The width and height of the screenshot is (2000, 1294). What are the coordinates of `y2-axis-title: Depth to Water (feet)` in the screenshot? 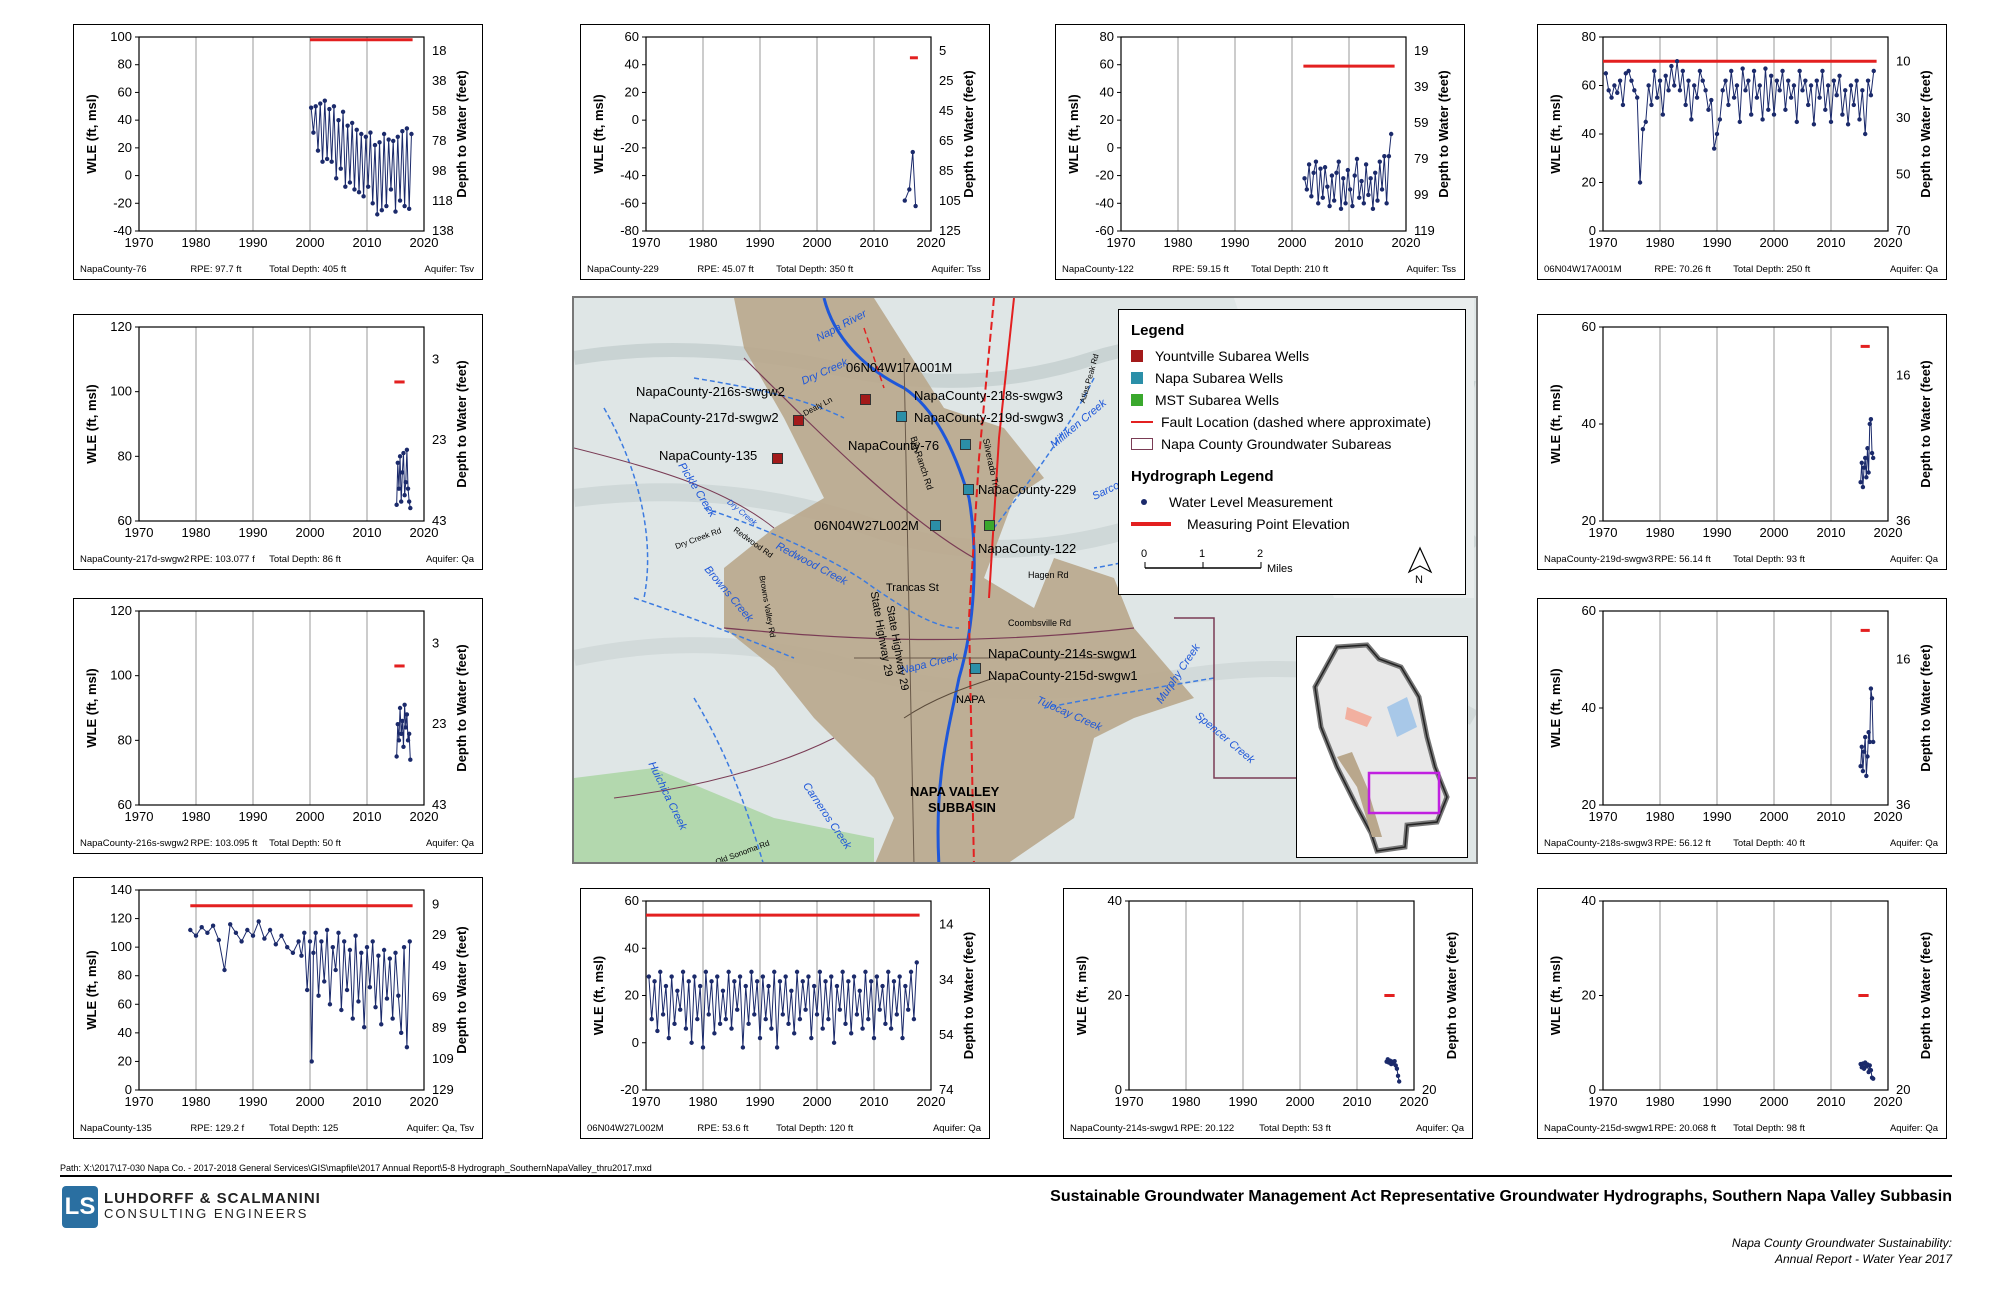 It's located at (461, 989).